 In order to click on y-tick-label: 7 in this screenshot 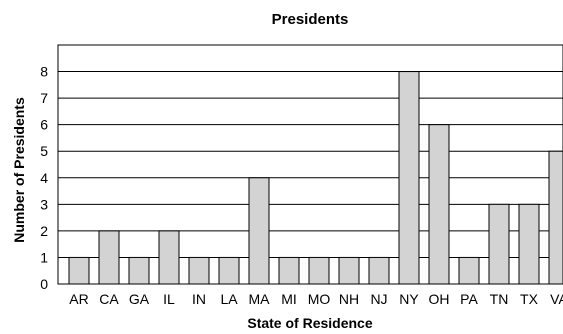, I will do `click(44, 98)`.